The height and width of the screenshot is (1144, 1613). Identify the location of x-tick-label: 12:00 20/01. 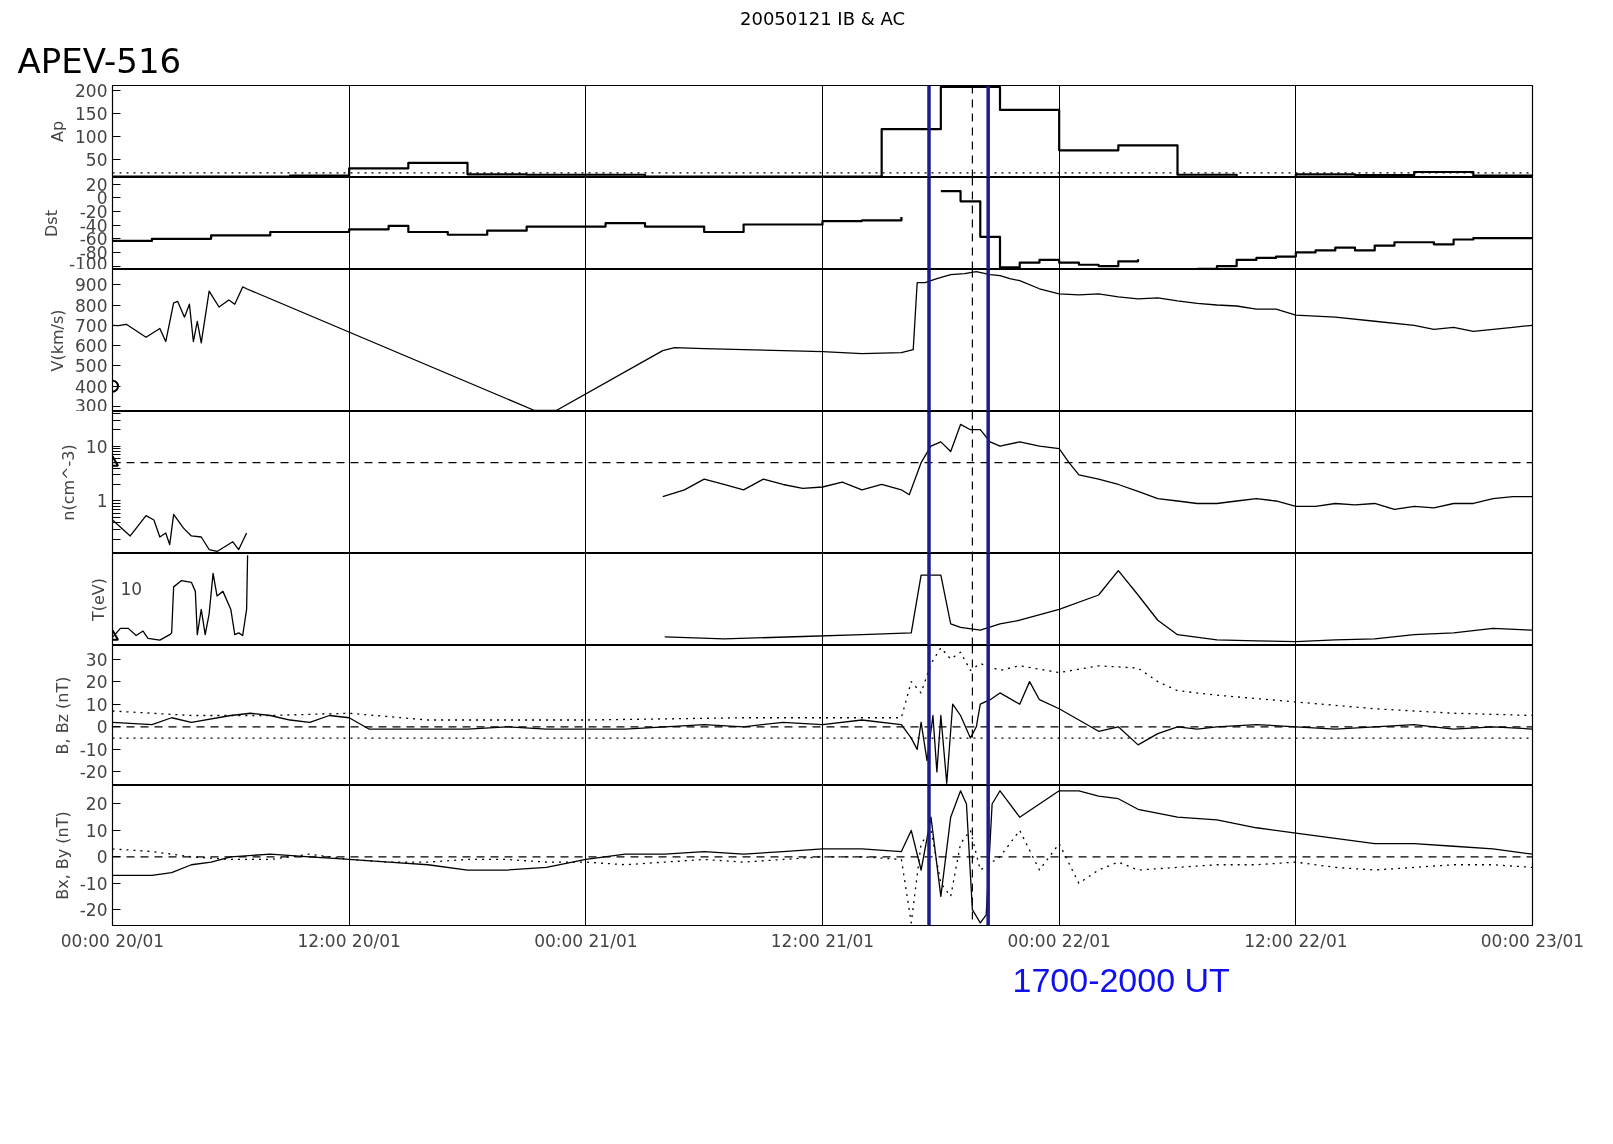
(349, 940).